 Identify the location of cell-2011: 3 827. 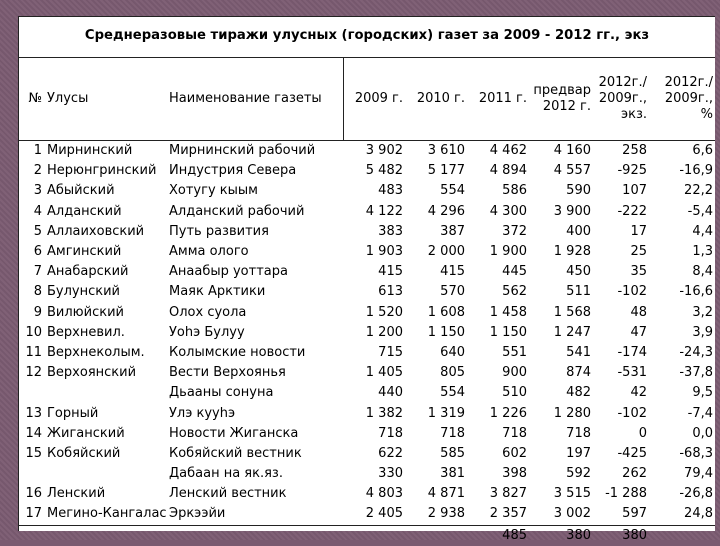
(508, 494).